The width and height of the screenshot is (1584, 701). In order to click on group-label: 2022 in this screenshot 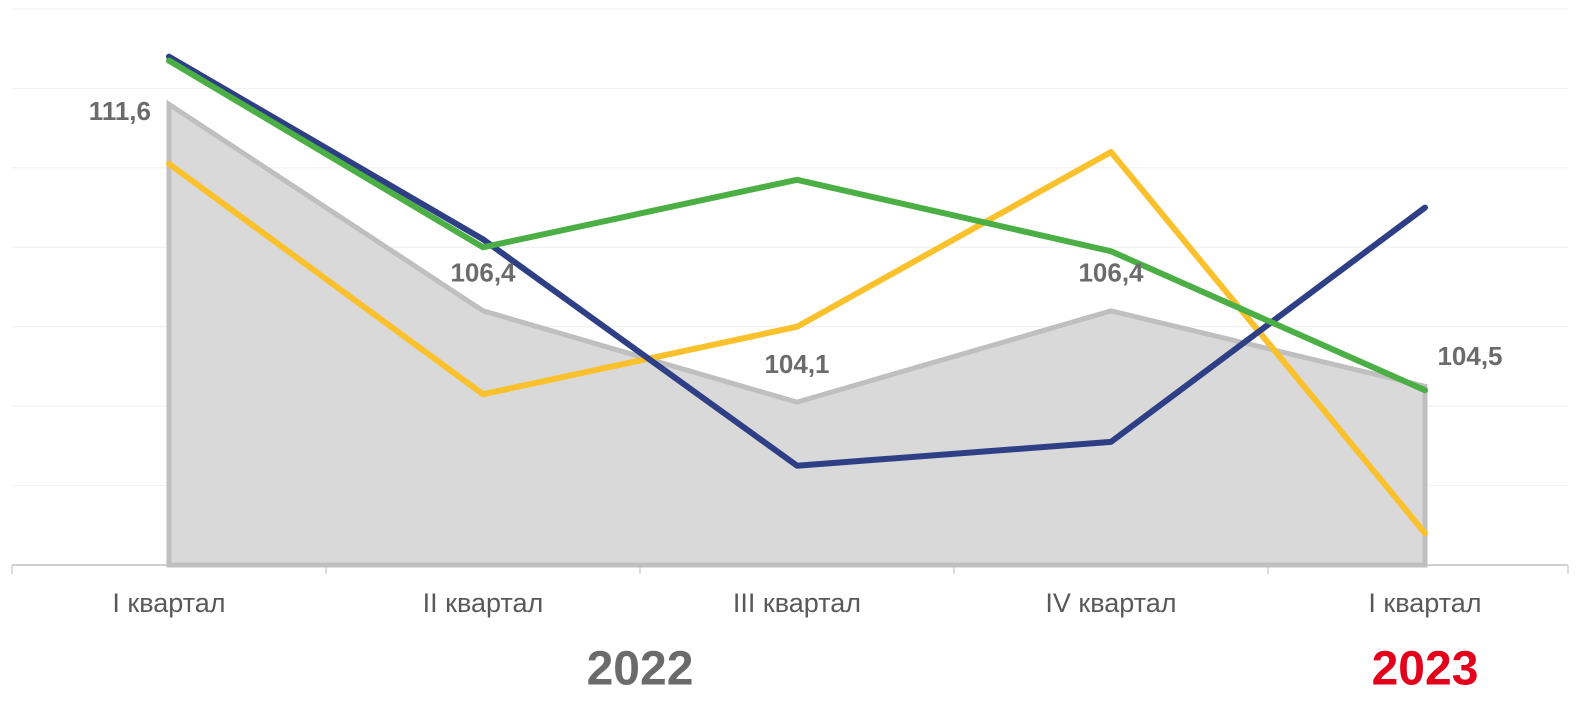, I will do `click(640, 669)`.